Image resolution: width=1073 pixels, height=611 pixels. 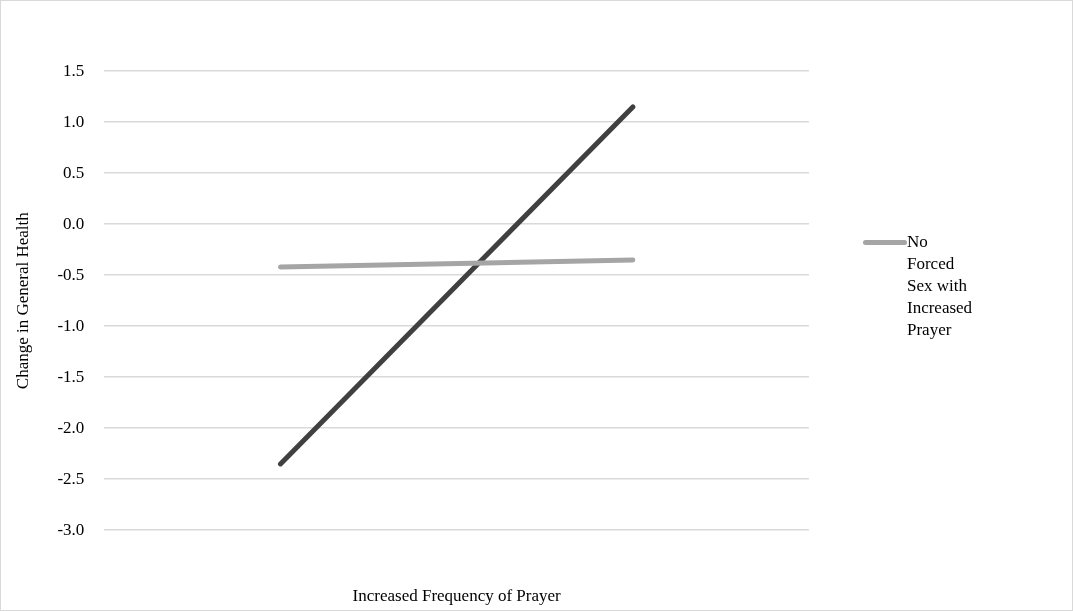 What do you see at coordinates (940, 286) in the screenshot?
I see `legend-label: No Forced Sex with Increased Prayer` at bounding box center [940, 286].